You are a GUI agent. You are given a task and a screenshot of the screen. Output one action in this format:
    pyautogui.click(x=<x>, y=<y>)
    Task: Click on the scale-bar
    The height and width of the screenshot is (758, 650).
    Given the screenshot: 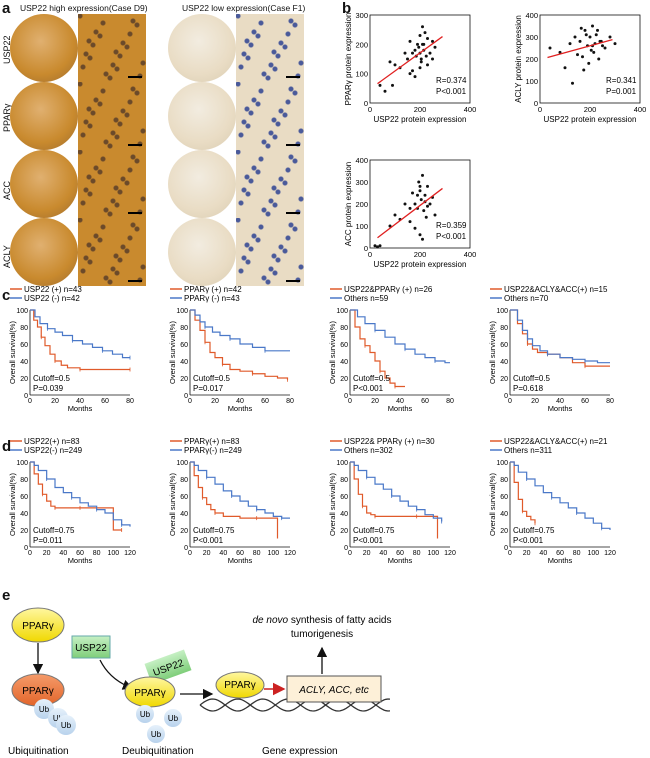 What is the action you would take?
    pyautogui.click(x=135, y=145)
    